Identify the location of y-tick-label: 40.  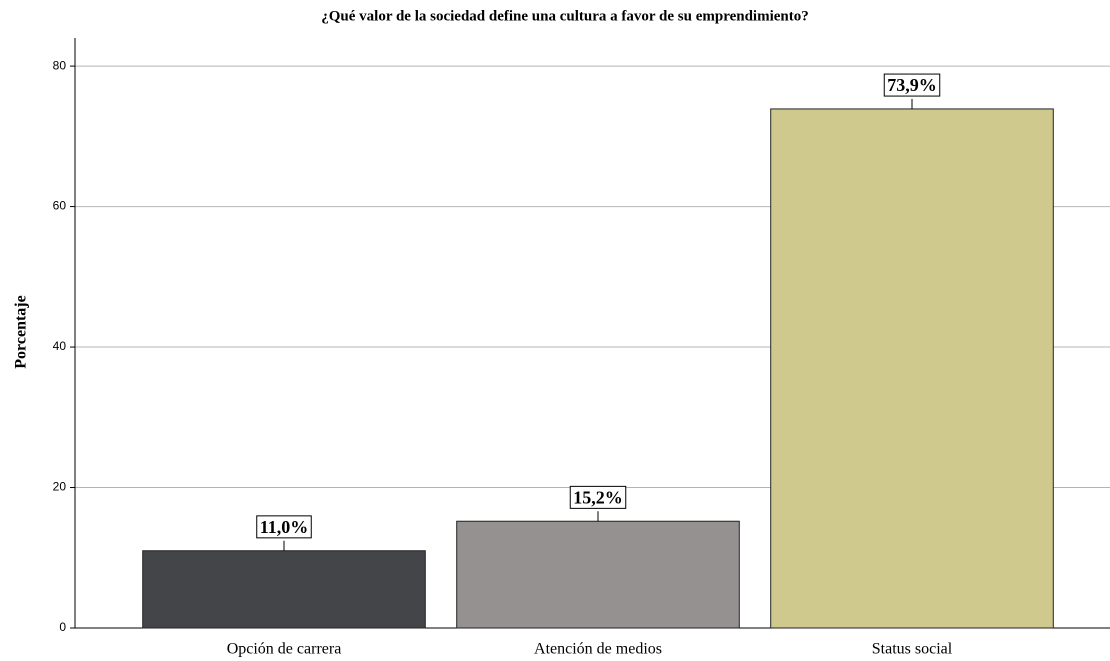
(60, 346).